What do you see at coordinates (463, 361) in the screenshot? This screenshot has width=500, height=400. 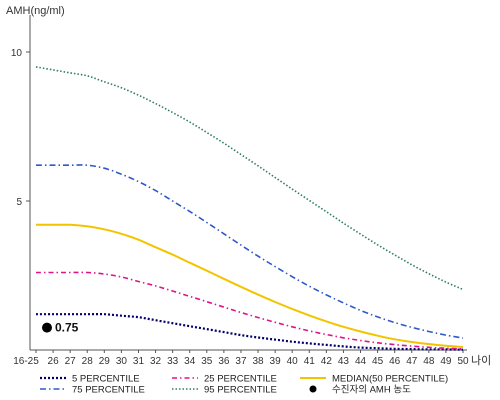 I see `x-tick-label: 50` at bounding box center [463, 361].